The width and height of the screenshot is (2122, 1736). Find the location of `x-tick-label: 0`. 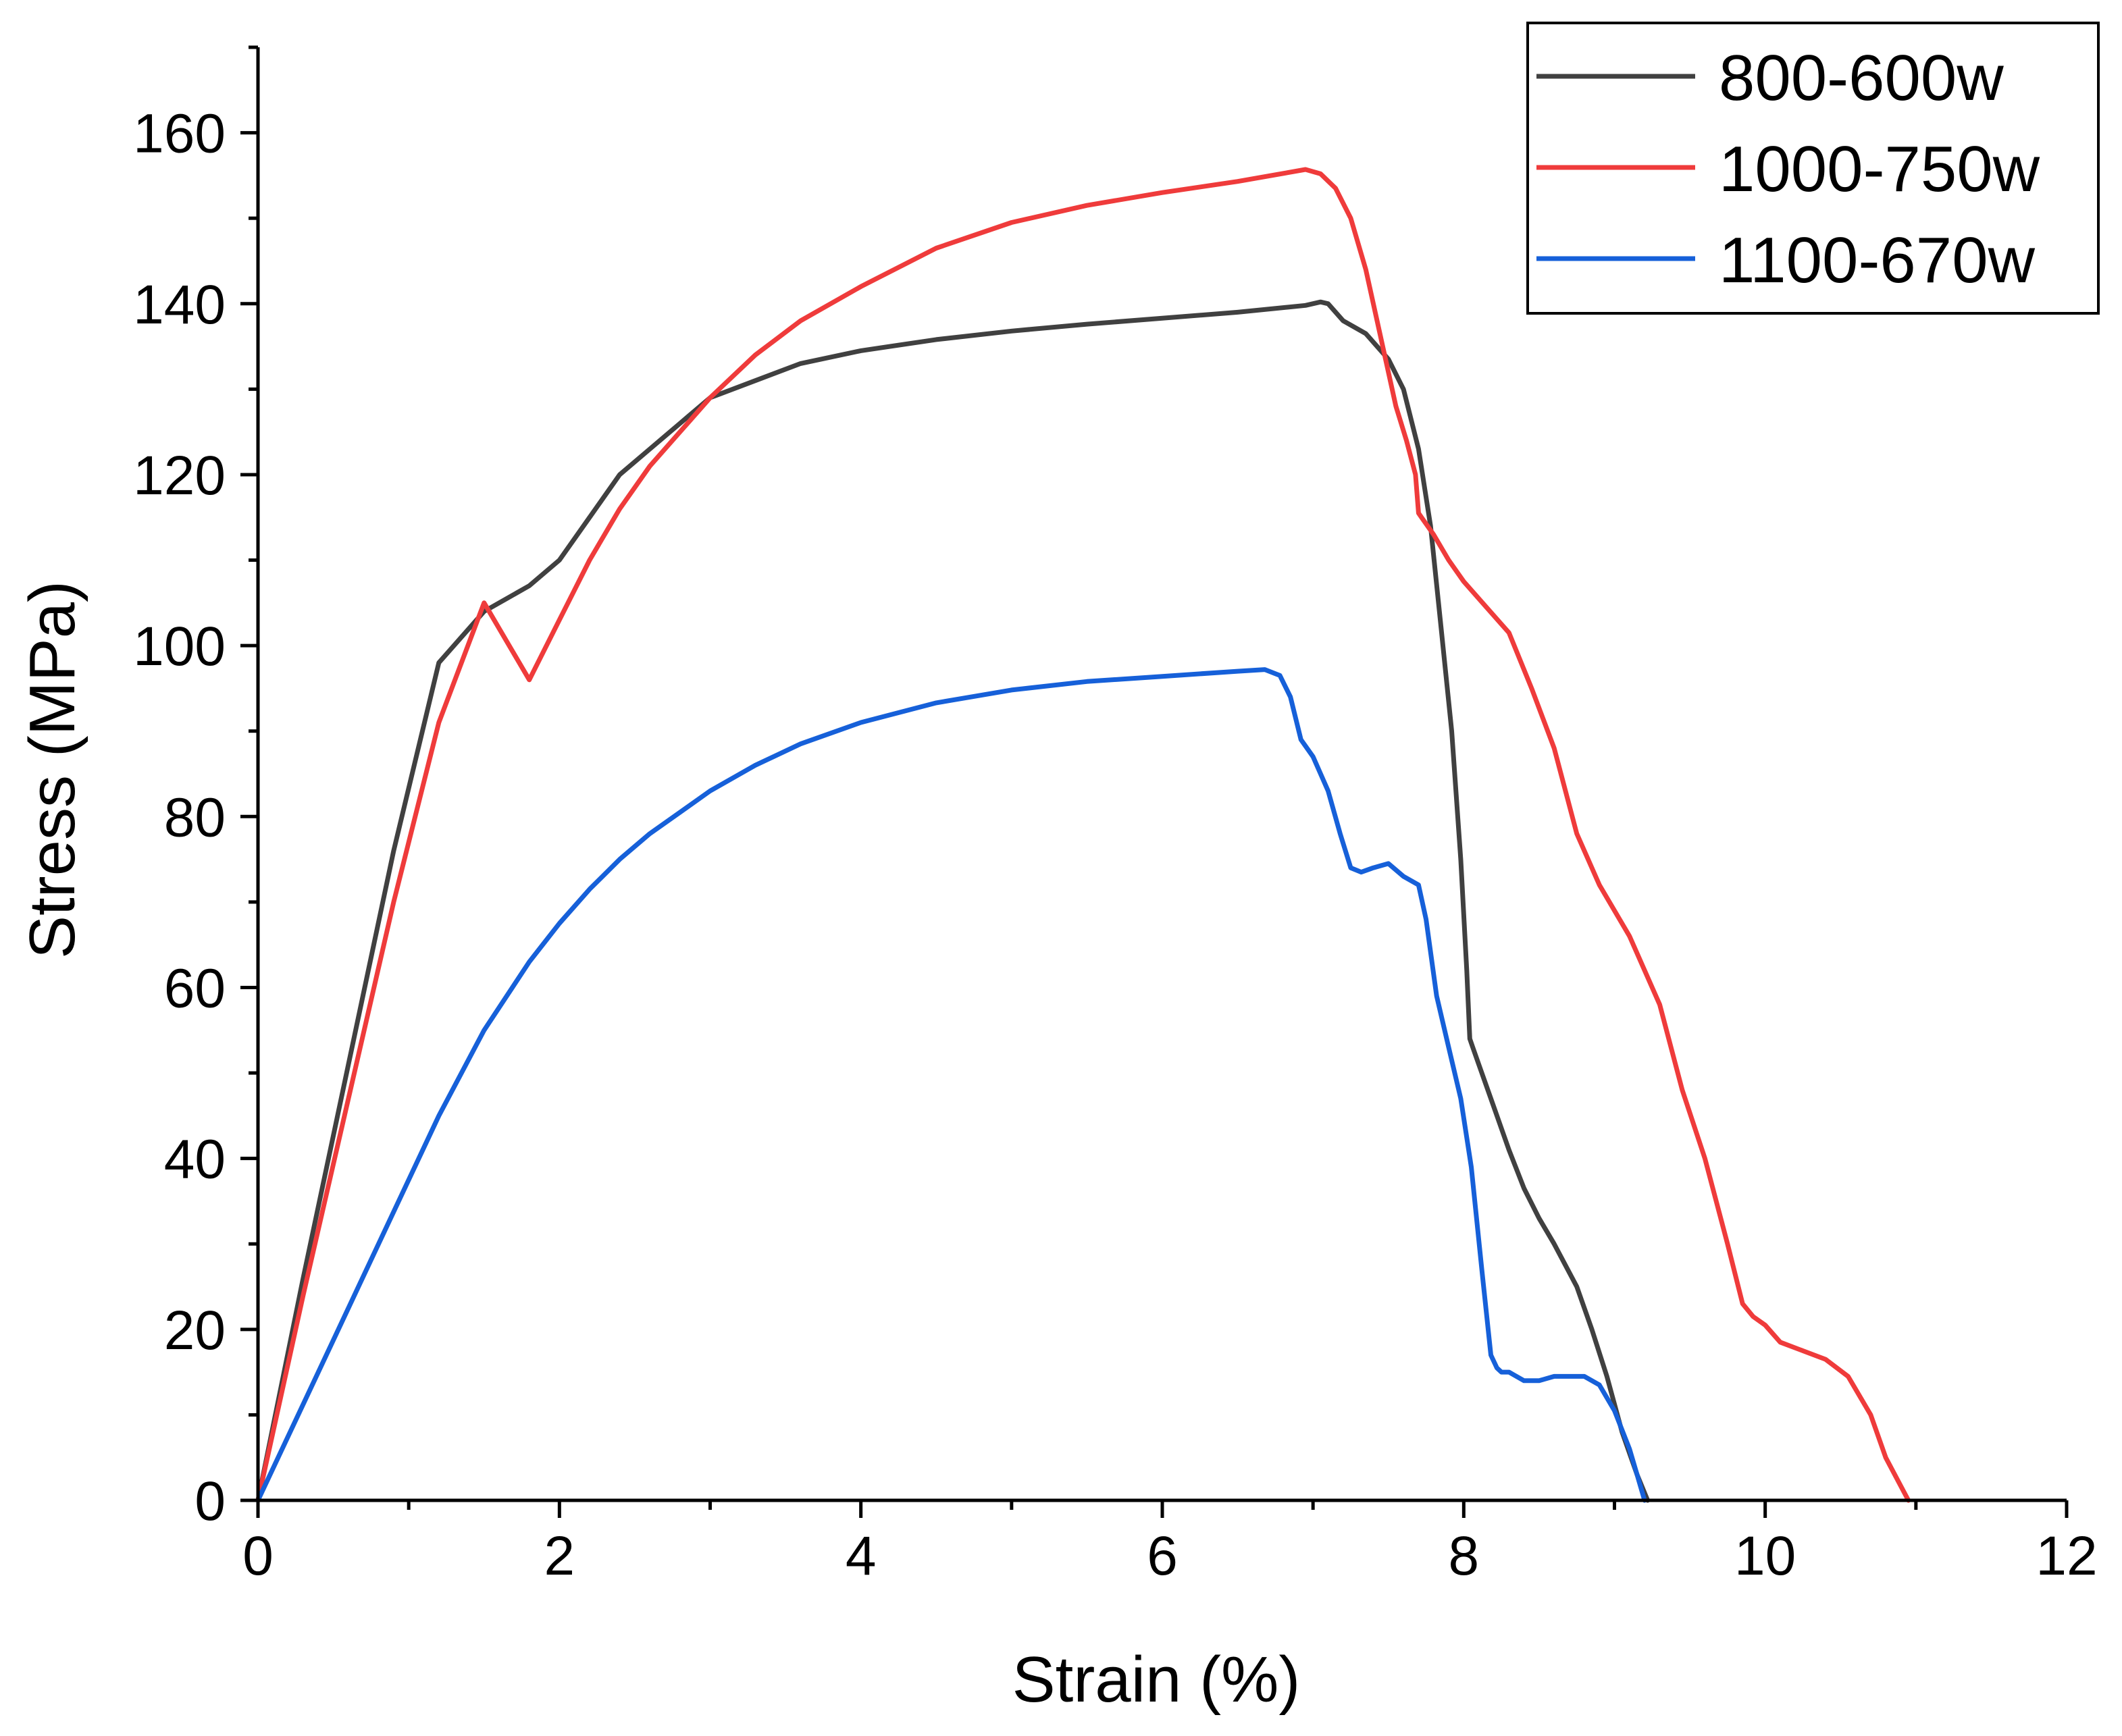

x-tick-label: 0 is located at coordinates (258, 1556).